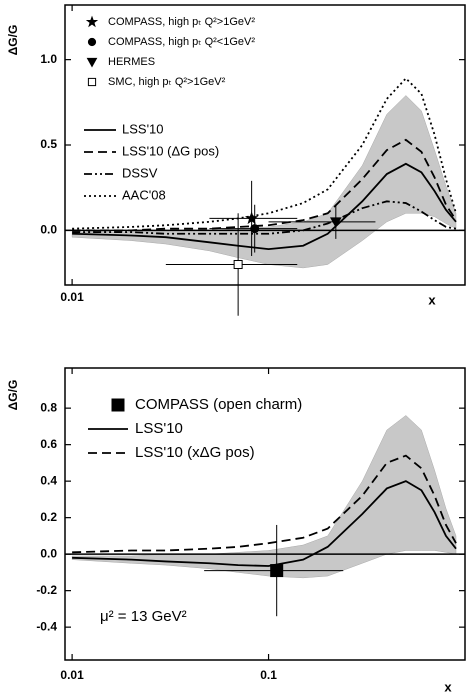 This screenshot has width=466, height=696. Describe the element at coordinates (181, 42) in the screenshot. I see `legend-label: COMPASS, high pₜ Q²<1GeV²` at that location.